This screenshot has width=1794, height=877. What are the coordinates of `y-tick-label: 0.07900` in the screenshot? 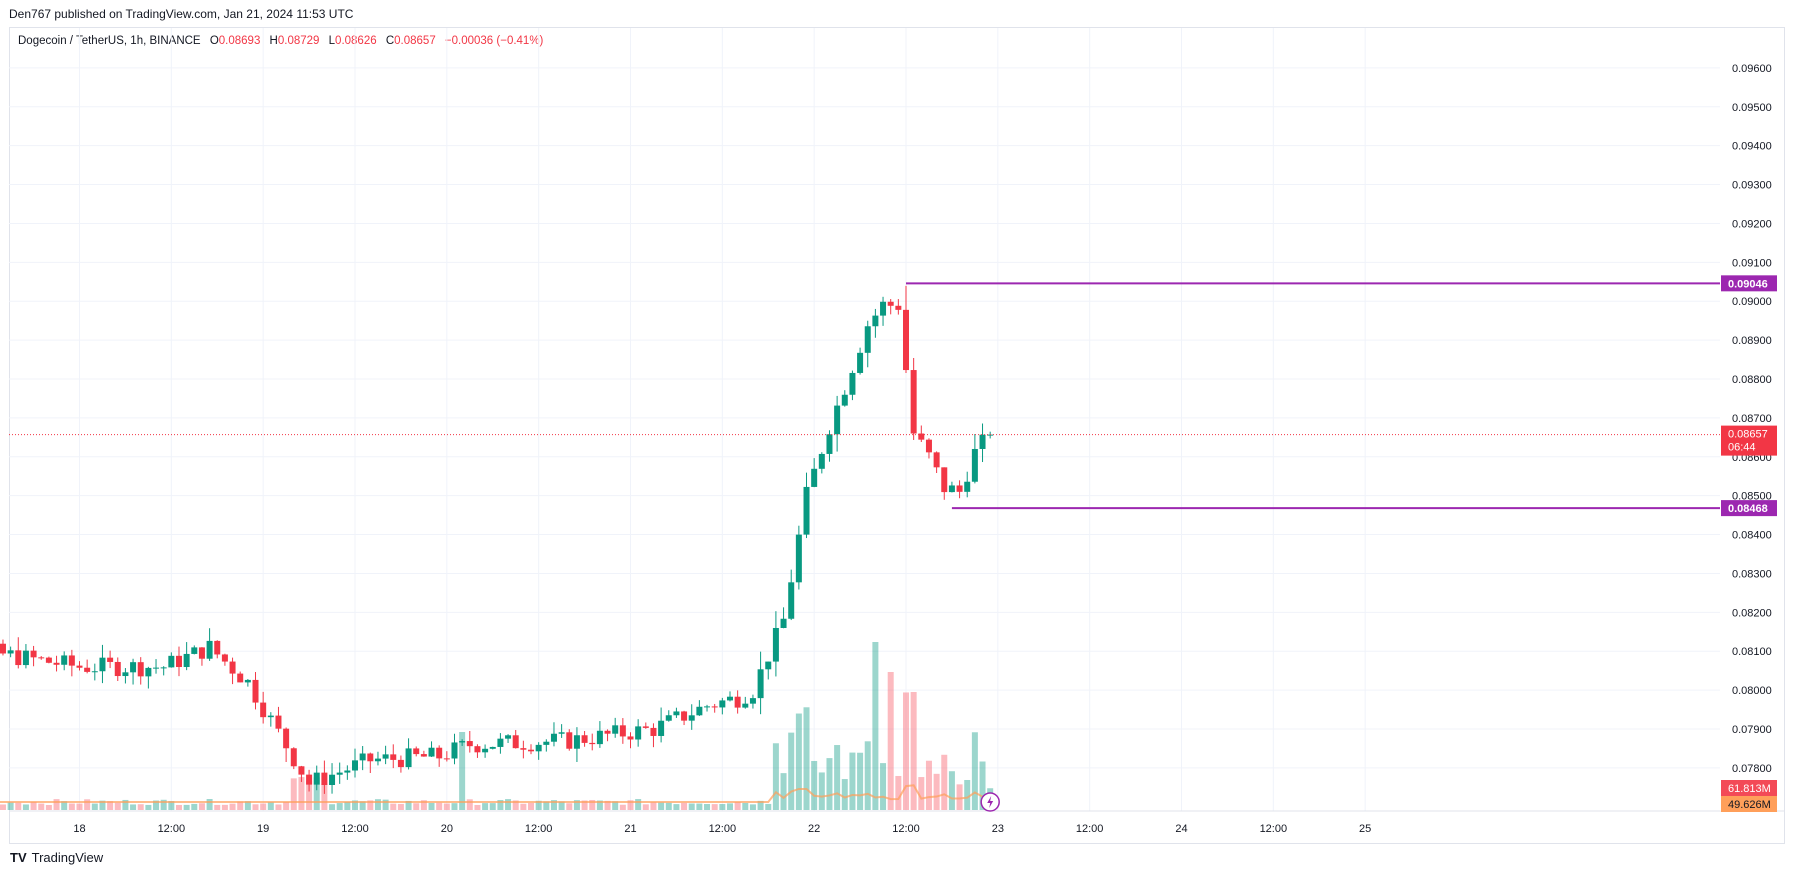 It's located at (1752, 730).